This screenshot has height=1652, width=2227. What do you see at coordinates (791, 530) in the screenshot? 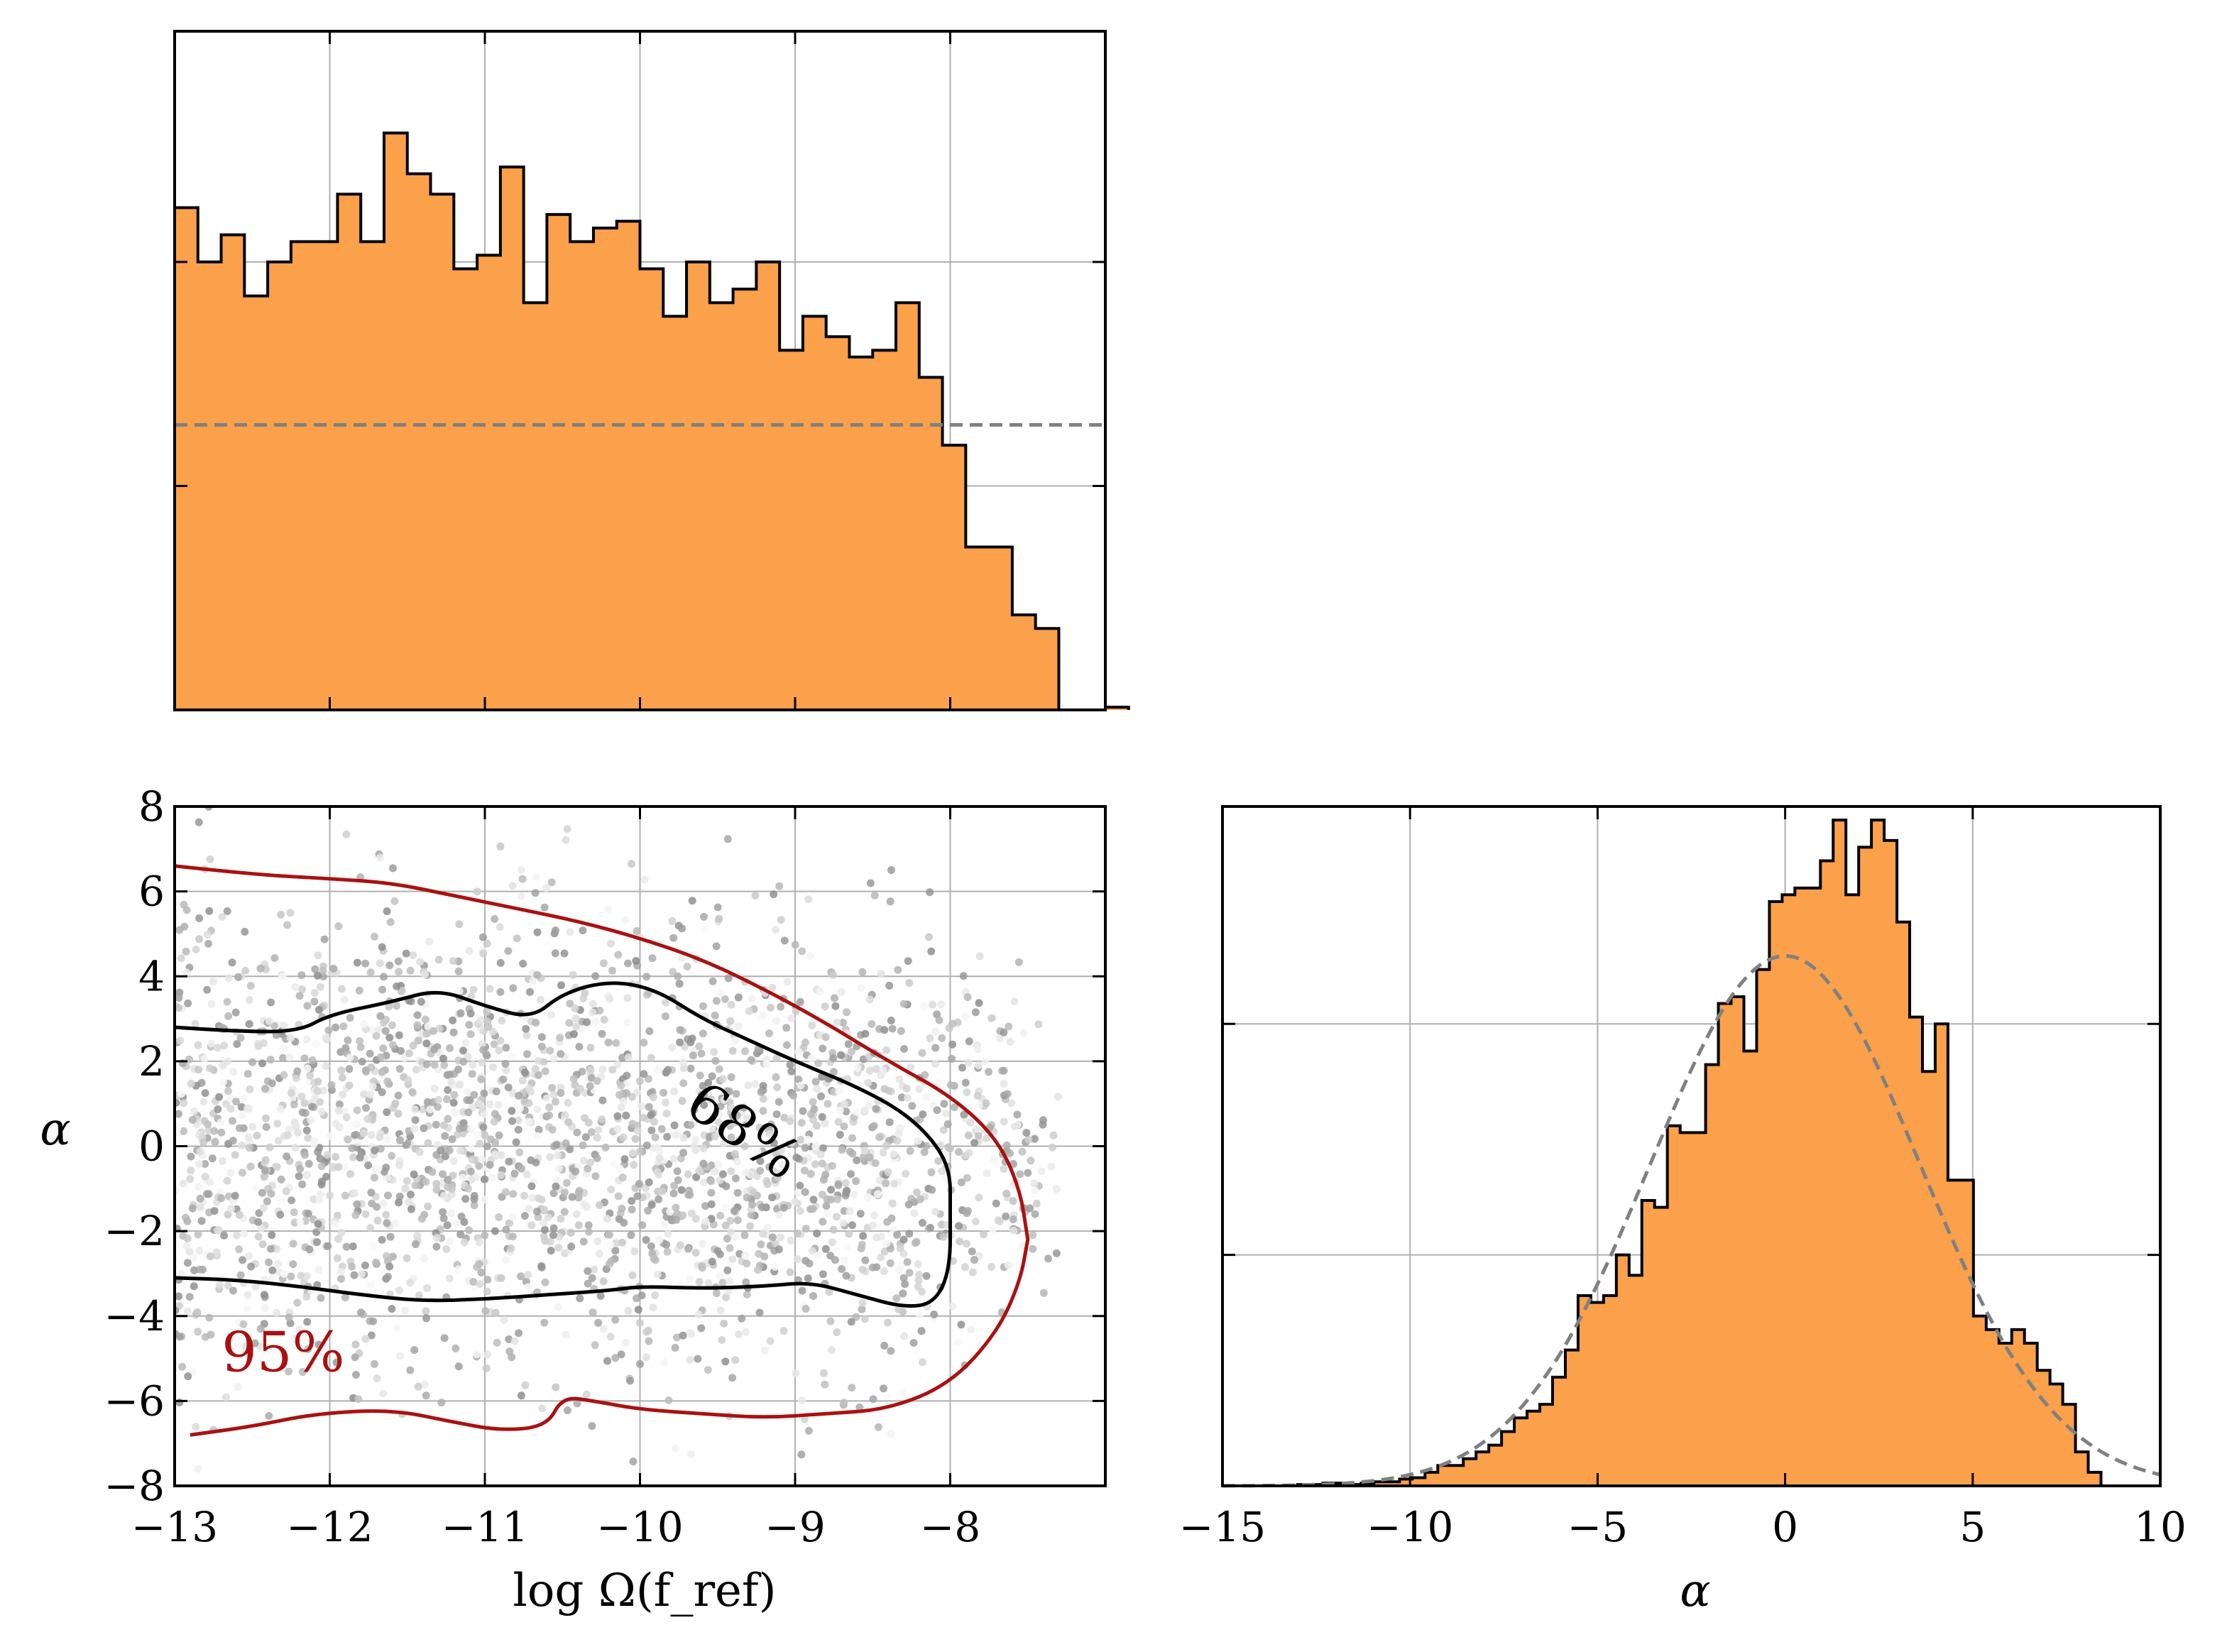
I see `tl-bar` at bounding box center [791, 530].